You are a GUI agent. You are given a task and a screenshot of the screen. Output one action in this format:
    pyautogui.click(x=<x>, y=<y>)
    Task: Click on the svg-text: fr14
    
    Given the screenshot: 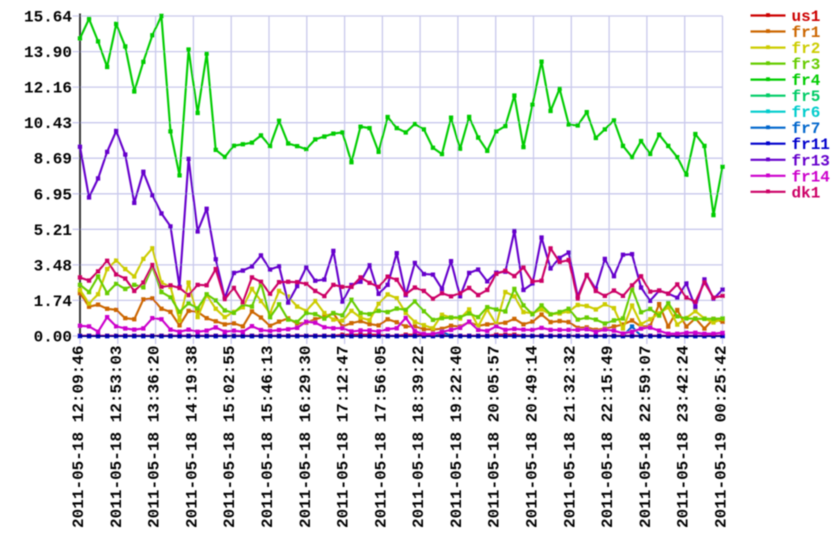 What is the action you would take?
    pyautogui.click(x=811, y=177)
    